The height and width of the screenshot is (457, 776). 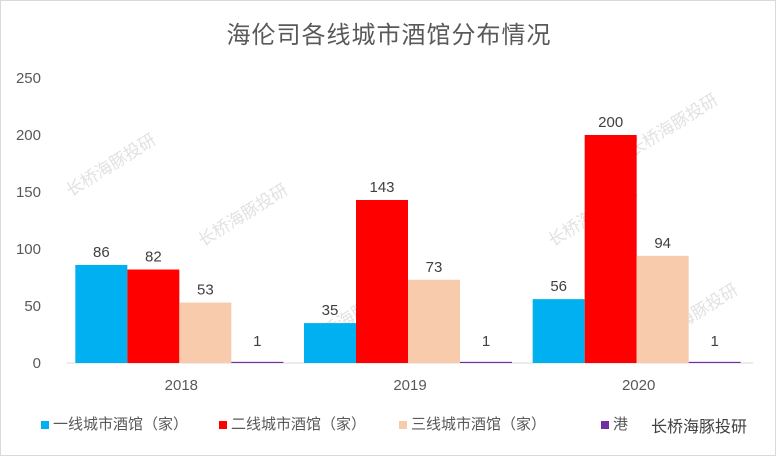 What do you see at coordinates (330, 310) in the screenshot?
I see `data-label: 35` at bounding box center [330, 310].